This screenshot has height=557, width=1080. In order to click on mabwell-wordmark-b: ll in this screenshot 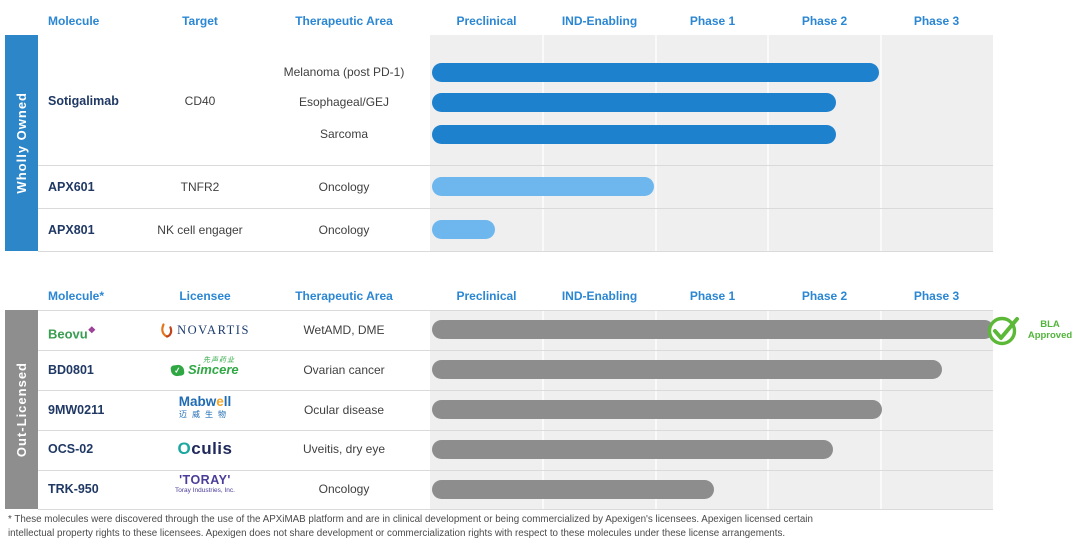, I will do `click(227, 401)`.